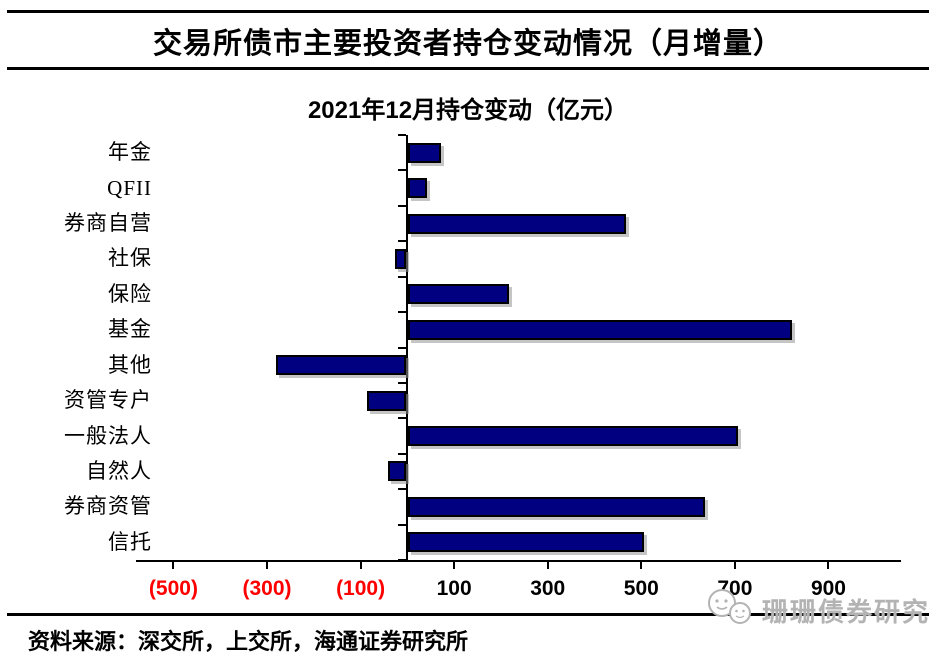 The height and width of the screenshot is (661, 936). What do you see at coordinates (108, 400) in the screenshot?
I see `category-label-资管专户: 资管专户` at bounding box center [108, 400].